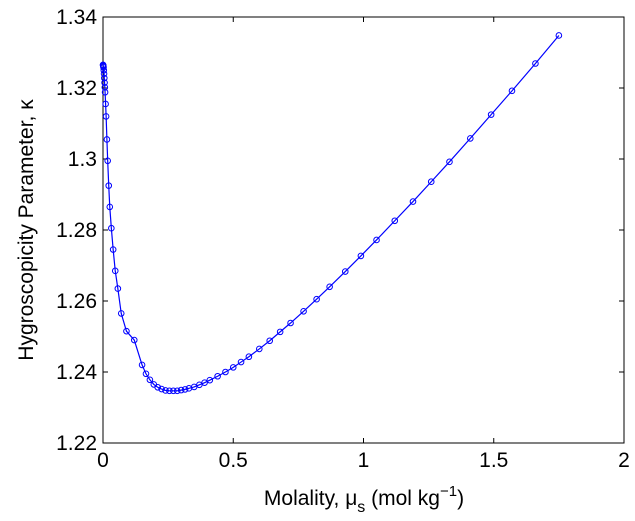 Image resolution: width=635 pixels, height=521 pixels. I want to click on y-tick-label: 1.22, so click(76, 443).